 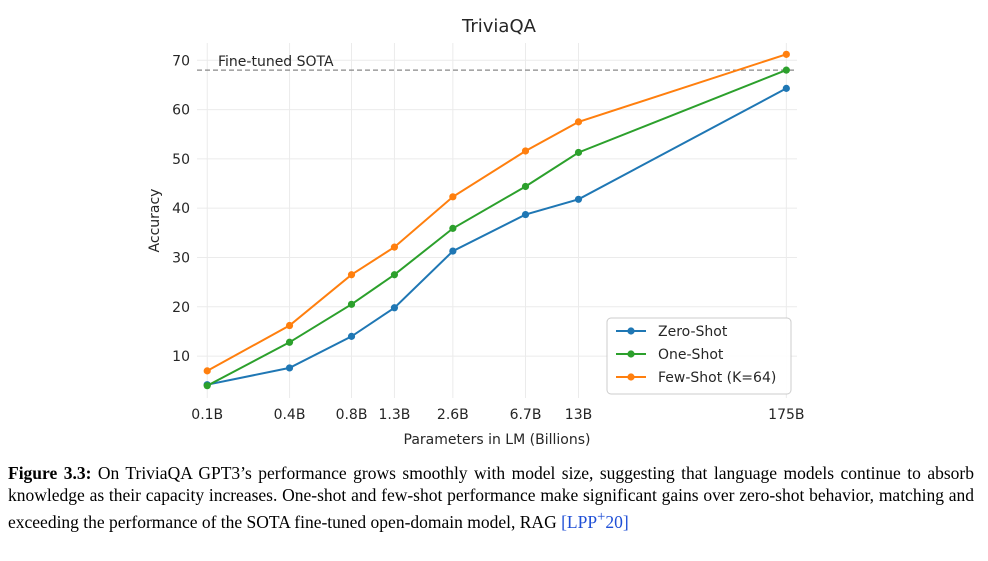 I want to click on legend-label: One-Shot, so click(x=691, y=355).